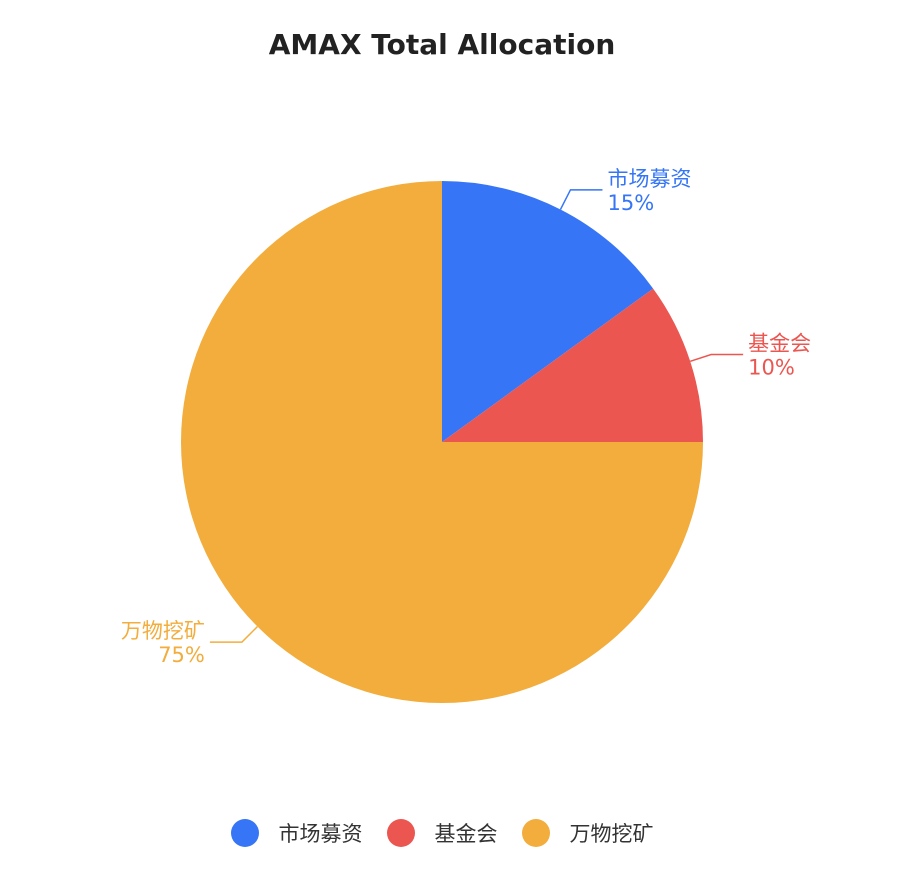 The width and height of the screenshot is (908, 882). I want to click on legend-label-2: 万物挖矿, so click(611, 834).